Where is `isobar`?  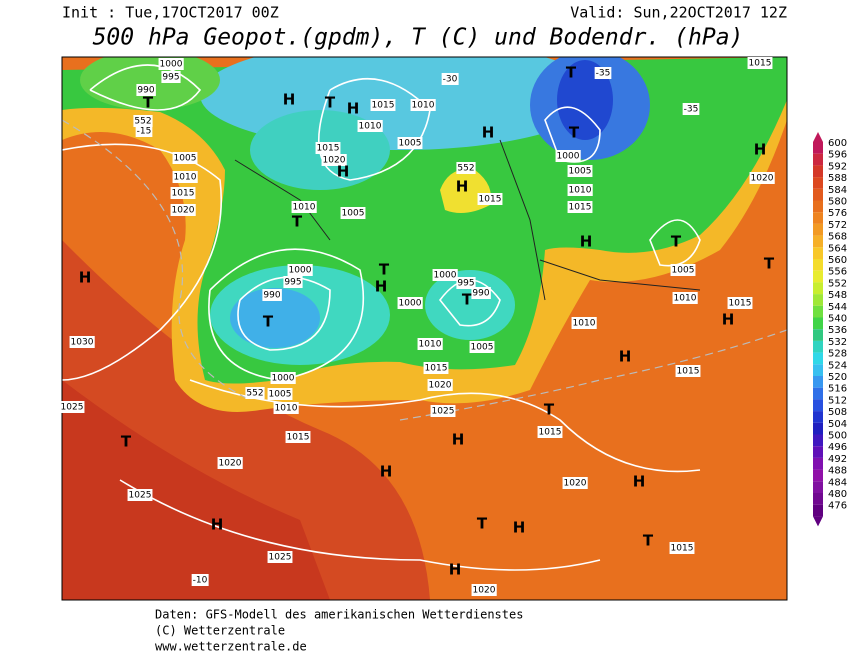
isobar is located at coordinates (145, 87).